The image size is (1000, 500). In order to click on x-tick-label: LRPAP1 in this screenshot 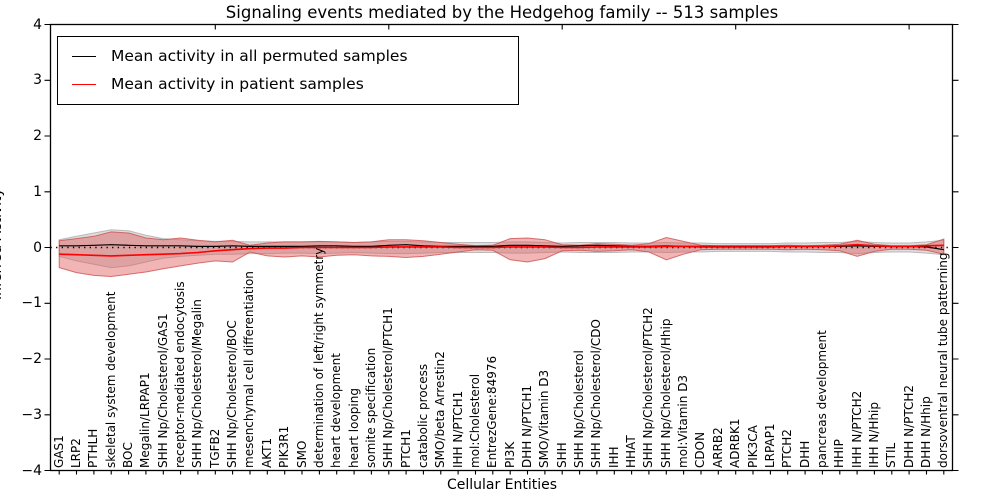, I will do `click(769, 445)`.